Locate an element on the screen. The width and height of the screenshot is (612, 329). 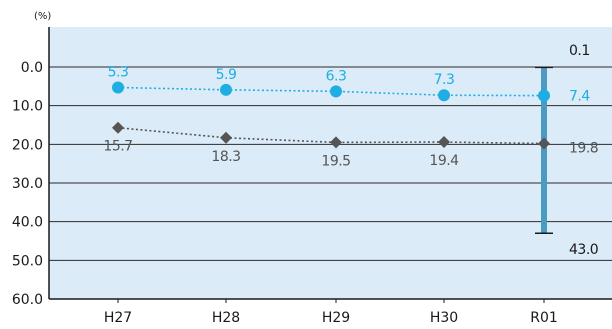
range-max-label: 43.0 is located at coordinates (583, 250).